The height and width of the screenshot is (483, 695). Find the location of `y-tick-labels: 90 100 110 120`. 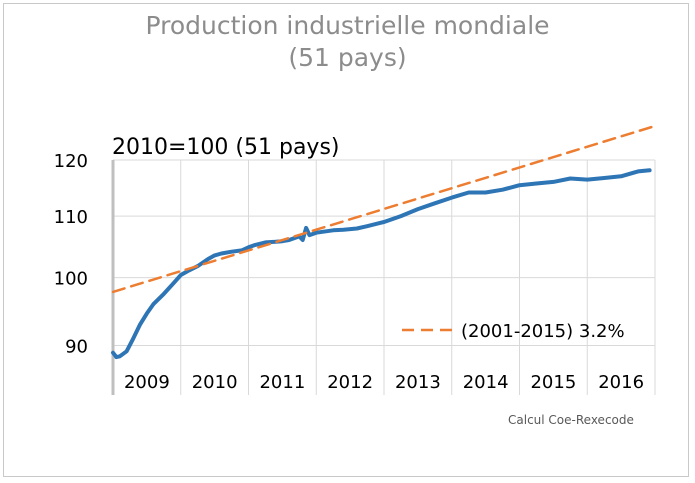

y-tick-labels: 90 100 110 120 is located at coordinates (71, 254).